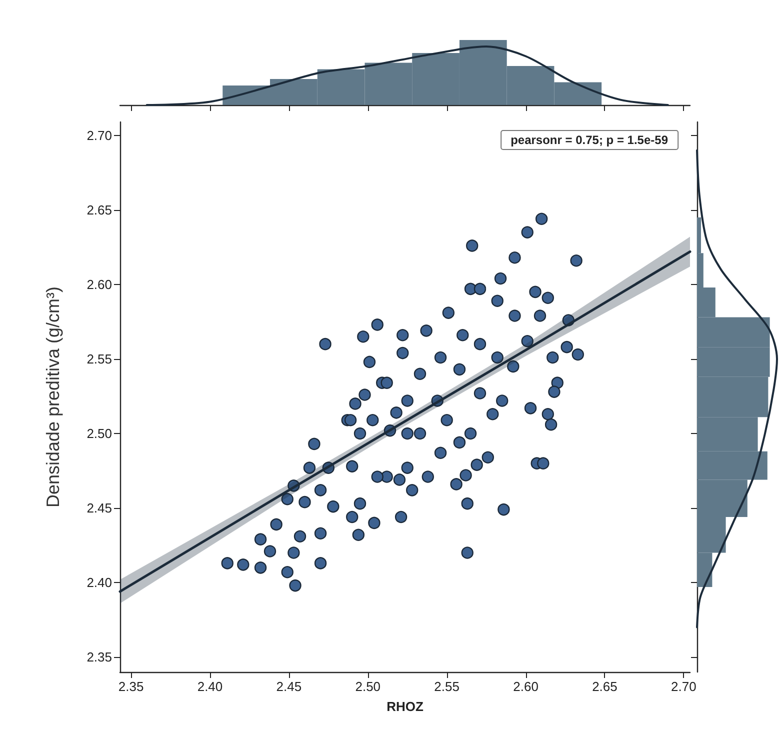  What do you see at coordinates (99, 135) in the screenshot?
I see `y-tick-label: 2.70` at bounding box center [99, 135].